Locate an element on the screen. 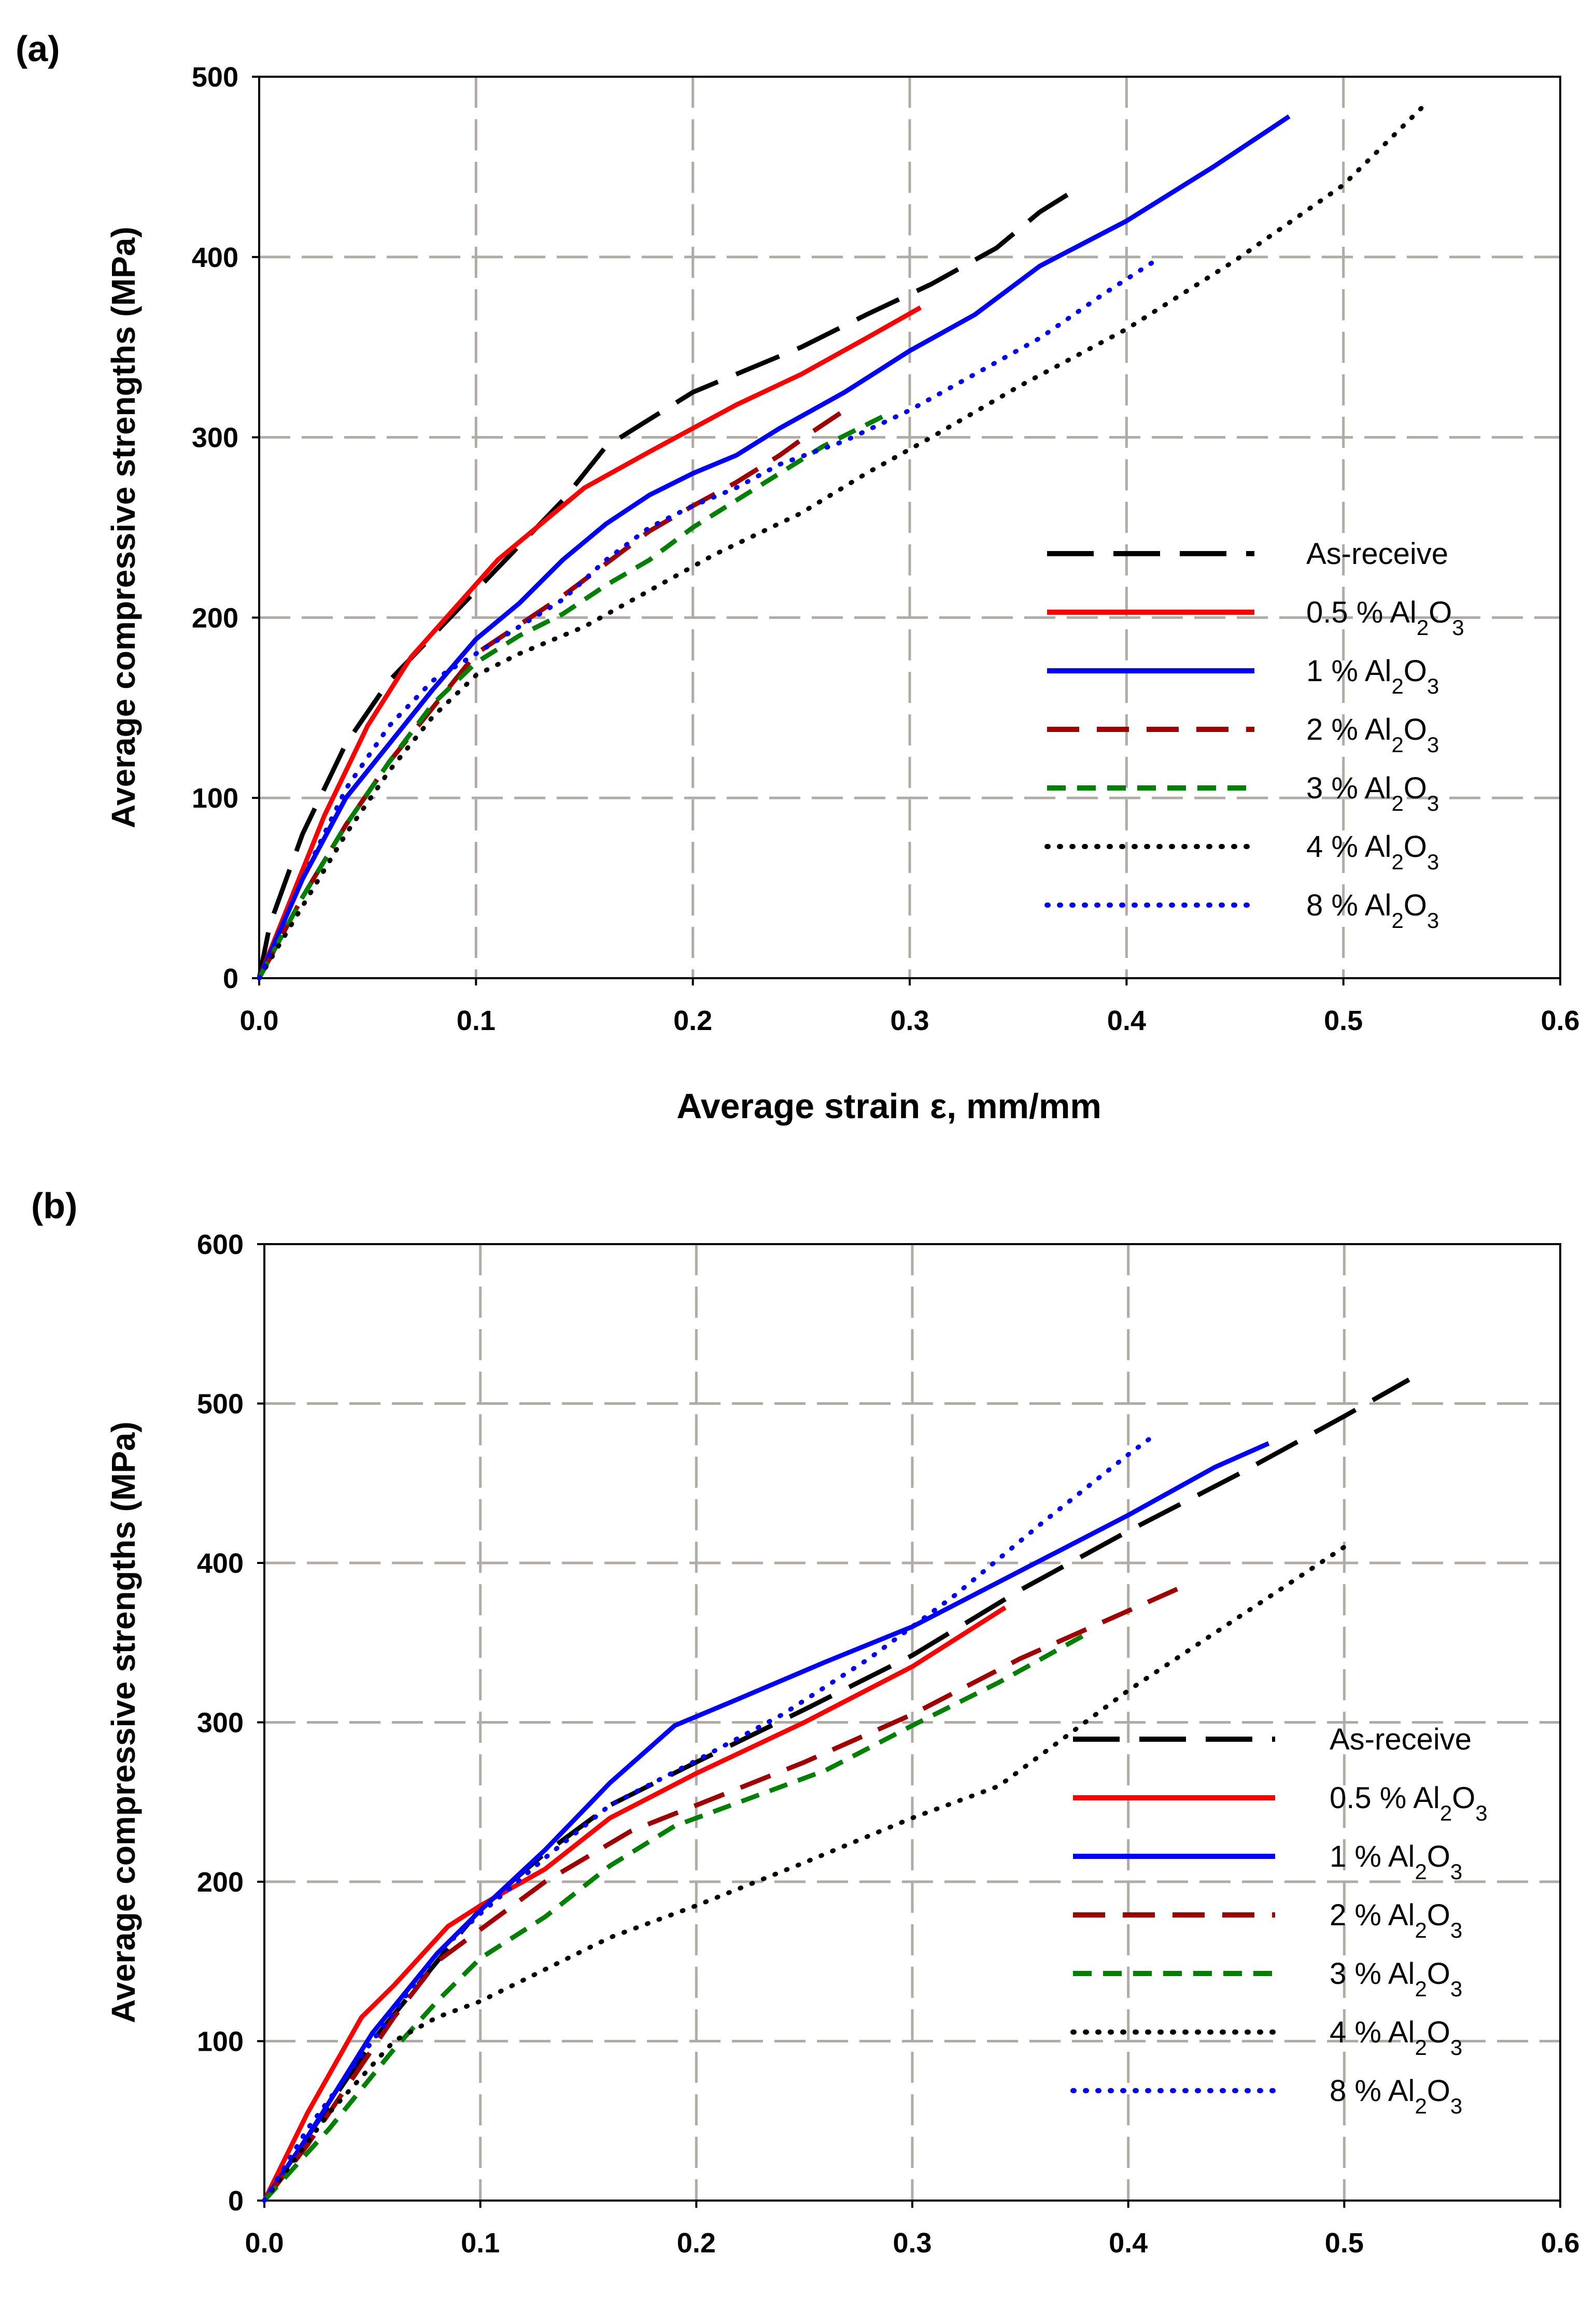  y-tick-label: 600 is located at coordinates (220, 1244).